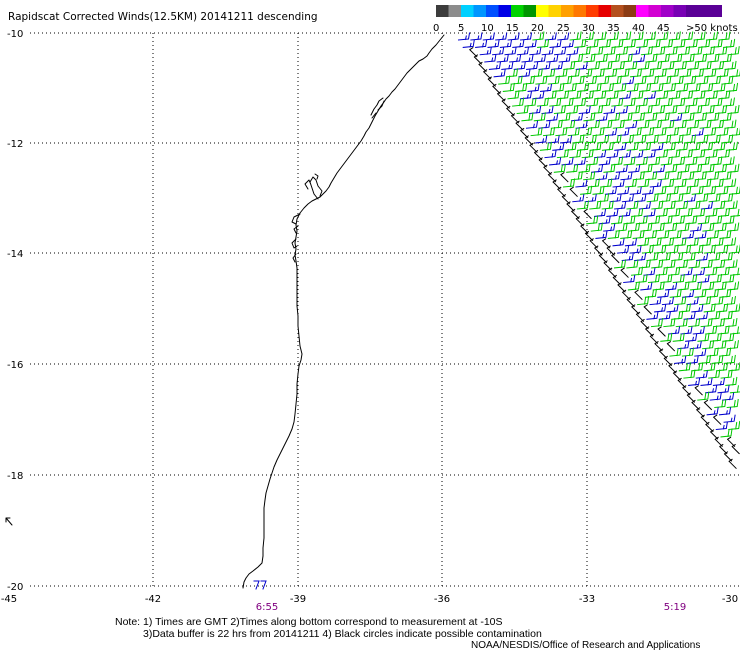 The height and width of the screenshot is (650, 740). Describe the element at coordinates (442, 599) in the screenshot. I see `lon-label: -36` at that location.